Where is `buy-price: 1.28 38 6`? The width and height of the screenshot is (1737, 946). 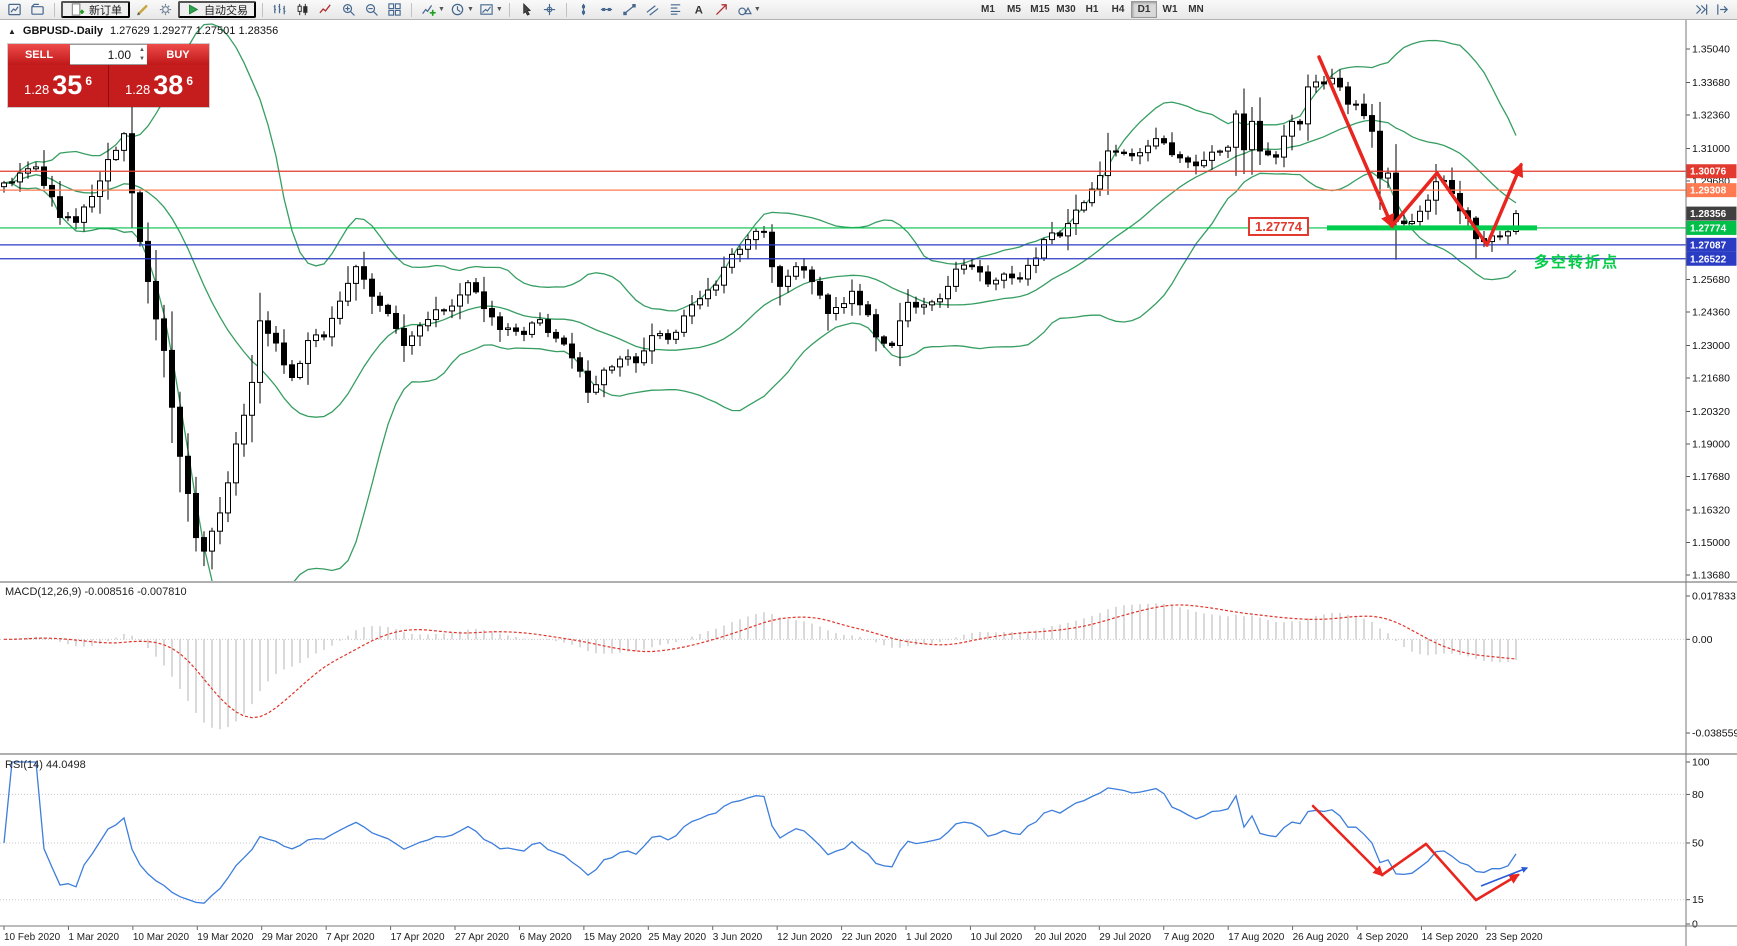 buy-price: 1.28 38 6 is located at coordinates (158, 86).